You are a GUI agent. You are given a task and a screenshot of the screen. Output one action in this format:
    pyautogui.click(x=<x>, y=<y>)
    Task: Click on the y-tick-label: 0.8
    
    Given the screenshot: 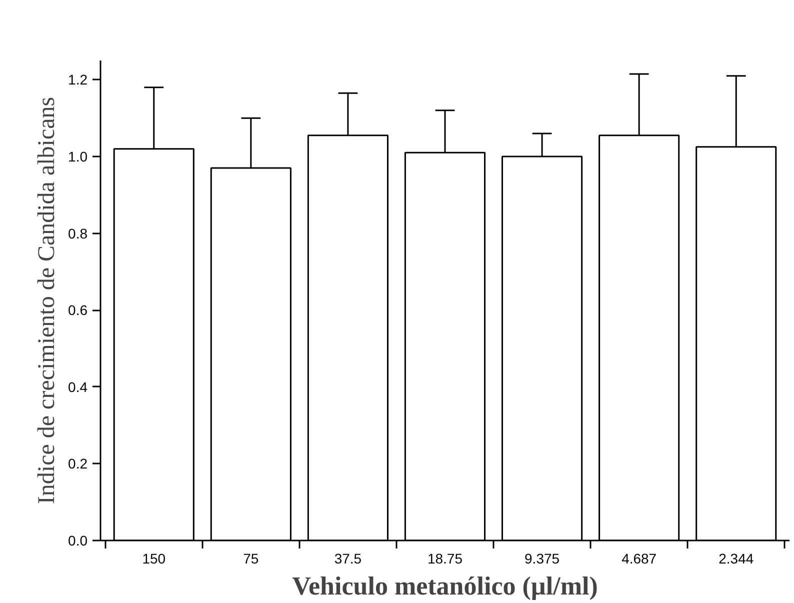 What is the action you would take?
    pyautogui.click(x=78, y=233)
    